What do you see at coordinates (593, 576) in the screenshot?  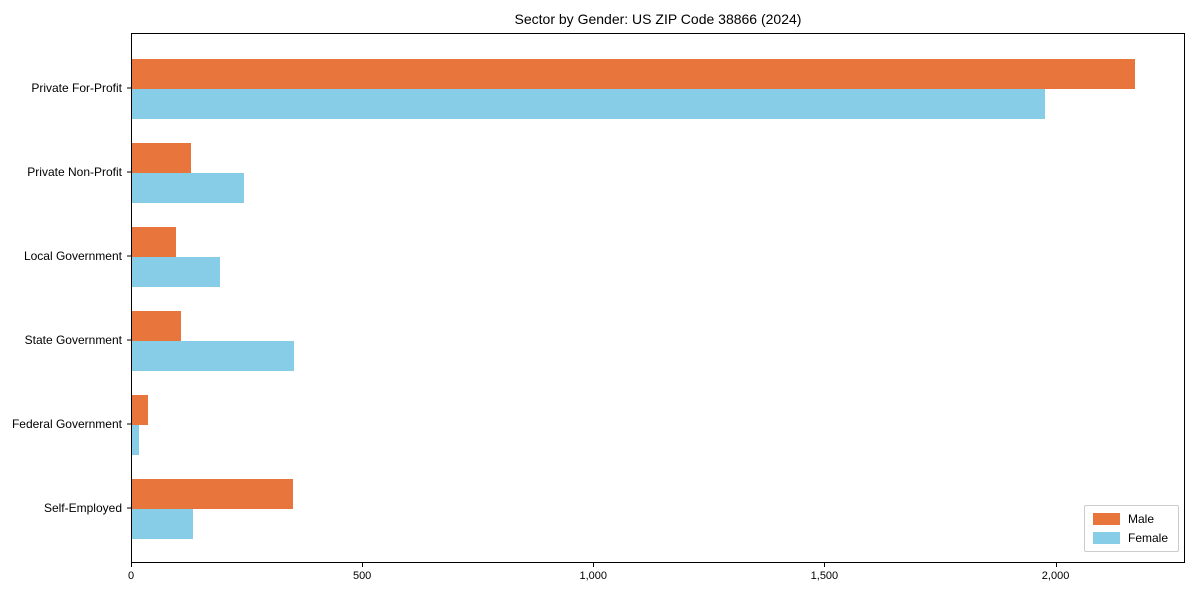 I see `x-tick-label-2: 1,000` at bounding box center [593, 576].